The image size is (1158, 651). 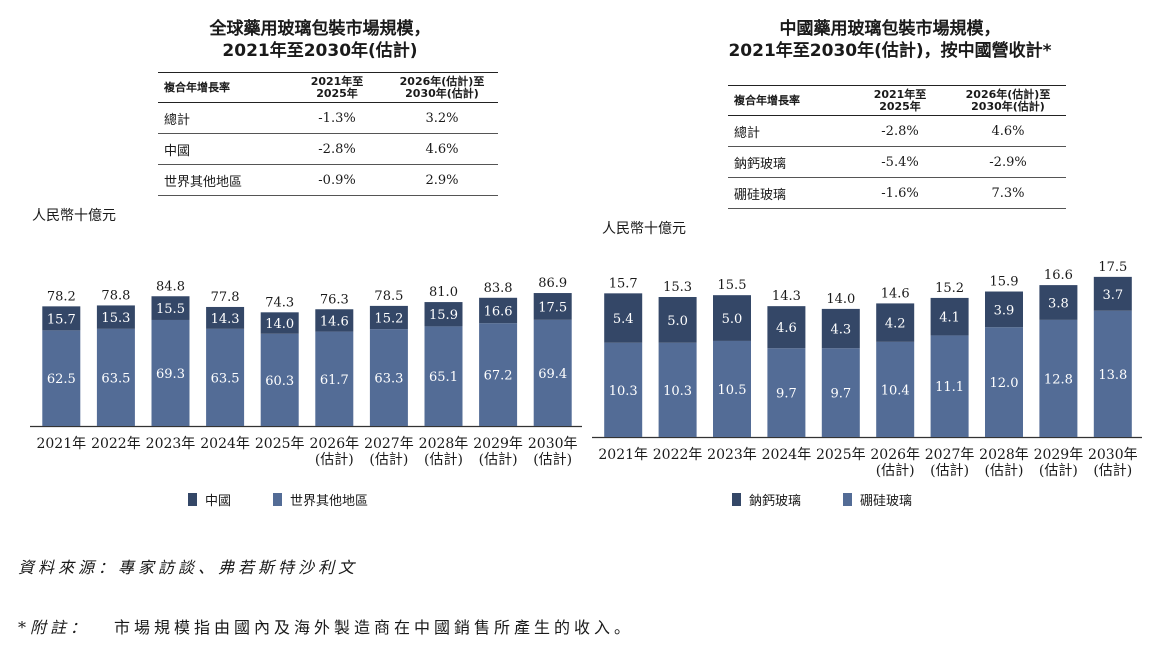 I want to click on data-label: 15.9, so click(x=443, y=315).